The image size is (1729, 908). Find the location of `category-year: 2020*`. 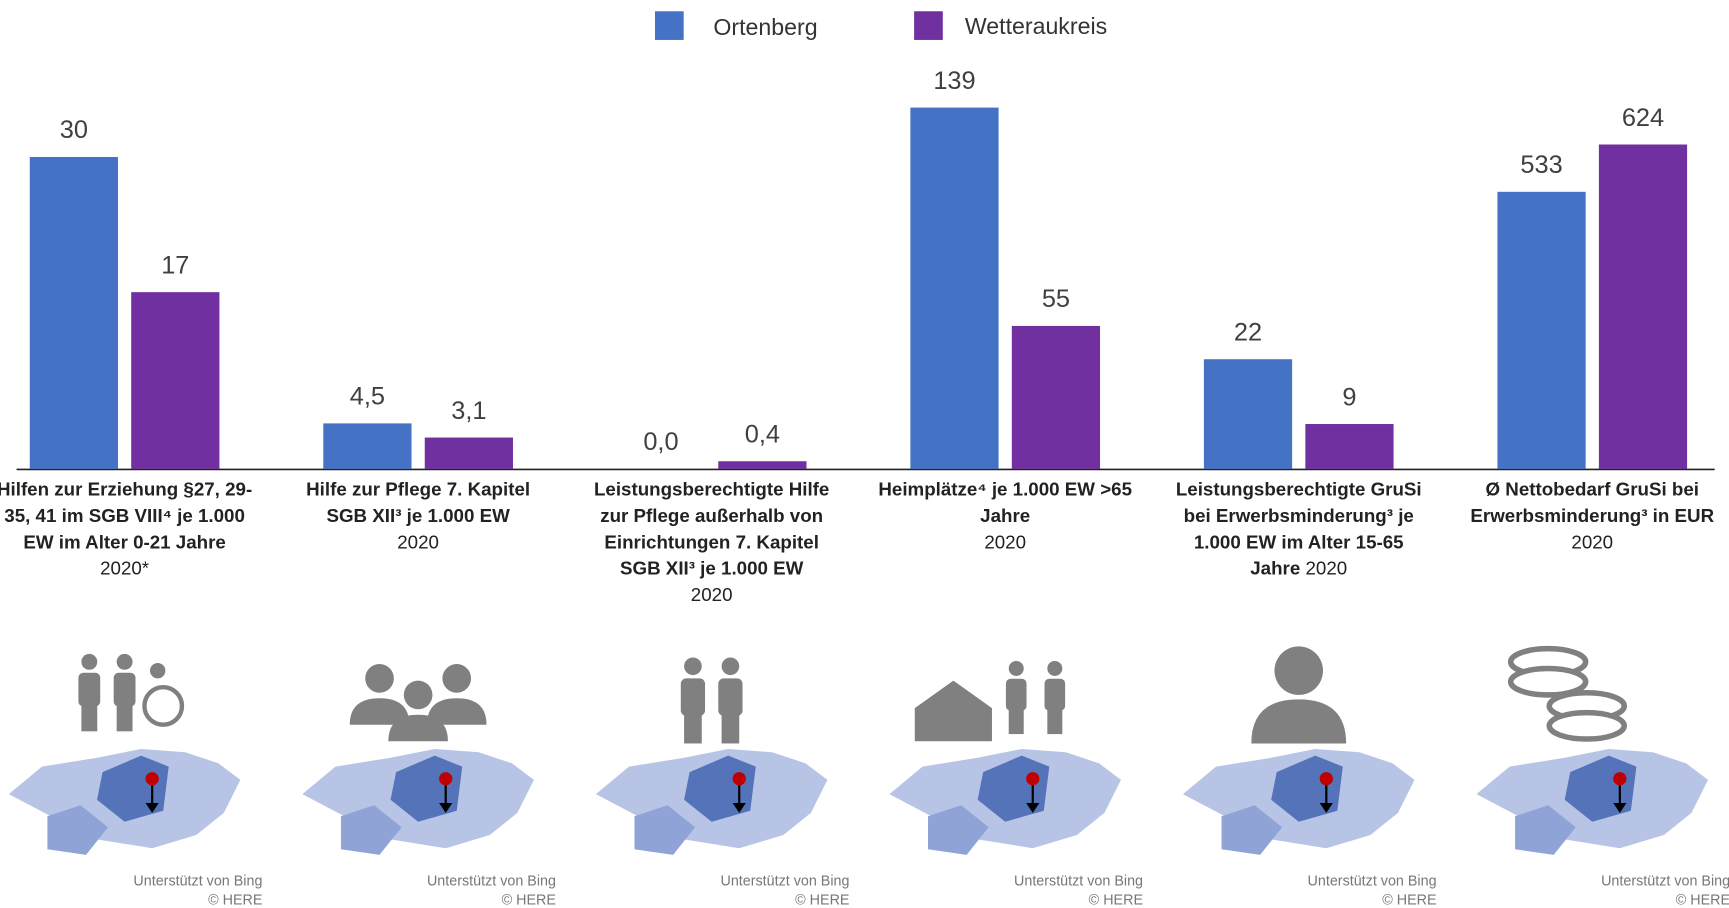

category-year: 2020* is located at coordinates (125, 569).